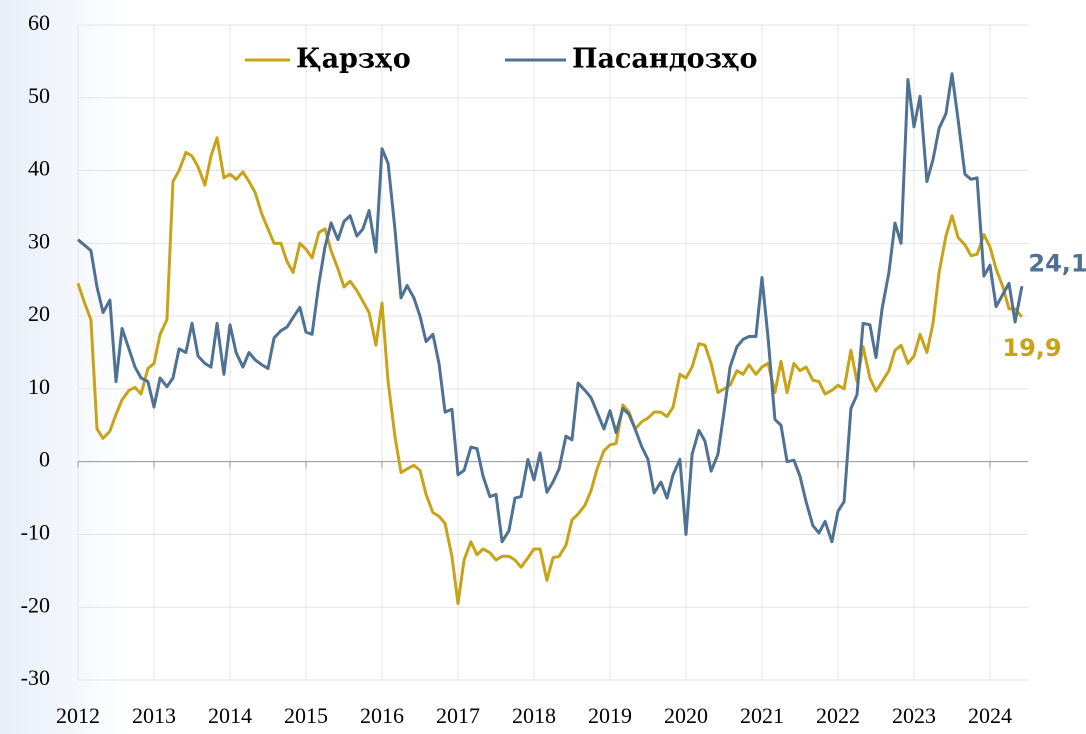  What do you see at coordinates (762, 715) in the screenshot?
I see `x-tick-label: 2021` at bounding box center [762, 715].